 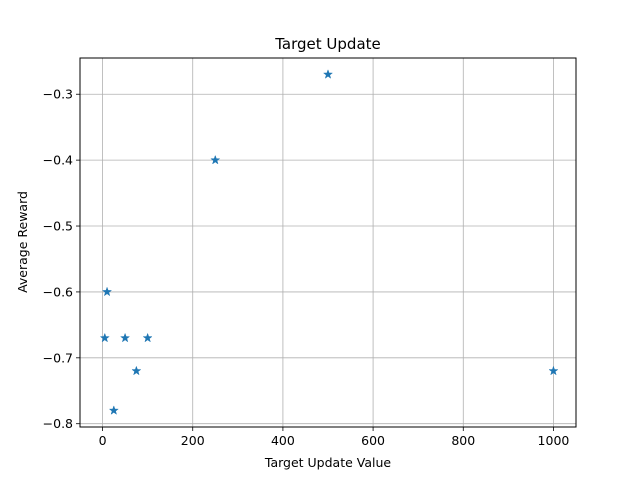 I want to click on x-tick-label: 0, so click(x=103, y=440).